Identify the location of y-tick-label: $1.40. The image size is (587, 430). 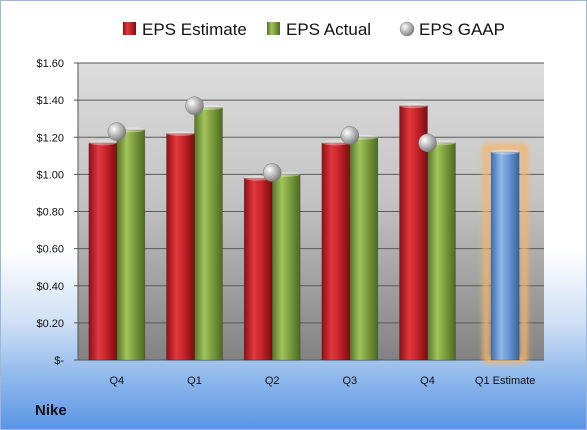
(50, 101).